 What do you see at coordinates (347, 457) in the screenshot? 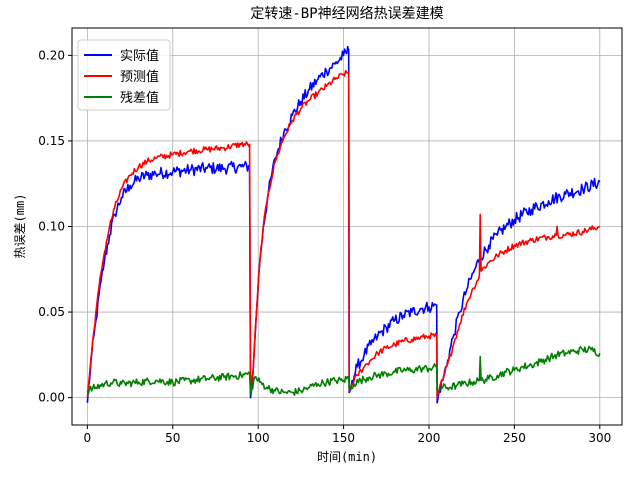
I see `x-axis-label: 时间(min)` at bounding box center [347, 457].